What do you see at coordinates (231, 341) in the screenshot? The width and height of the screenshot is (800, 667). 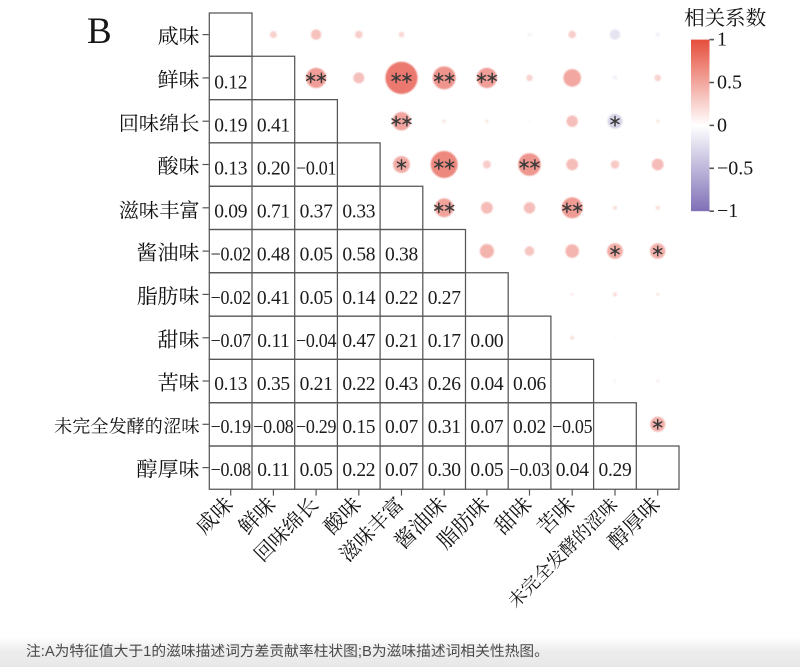 I see `svg-text: −0.07` at bounding box center [231, 341].